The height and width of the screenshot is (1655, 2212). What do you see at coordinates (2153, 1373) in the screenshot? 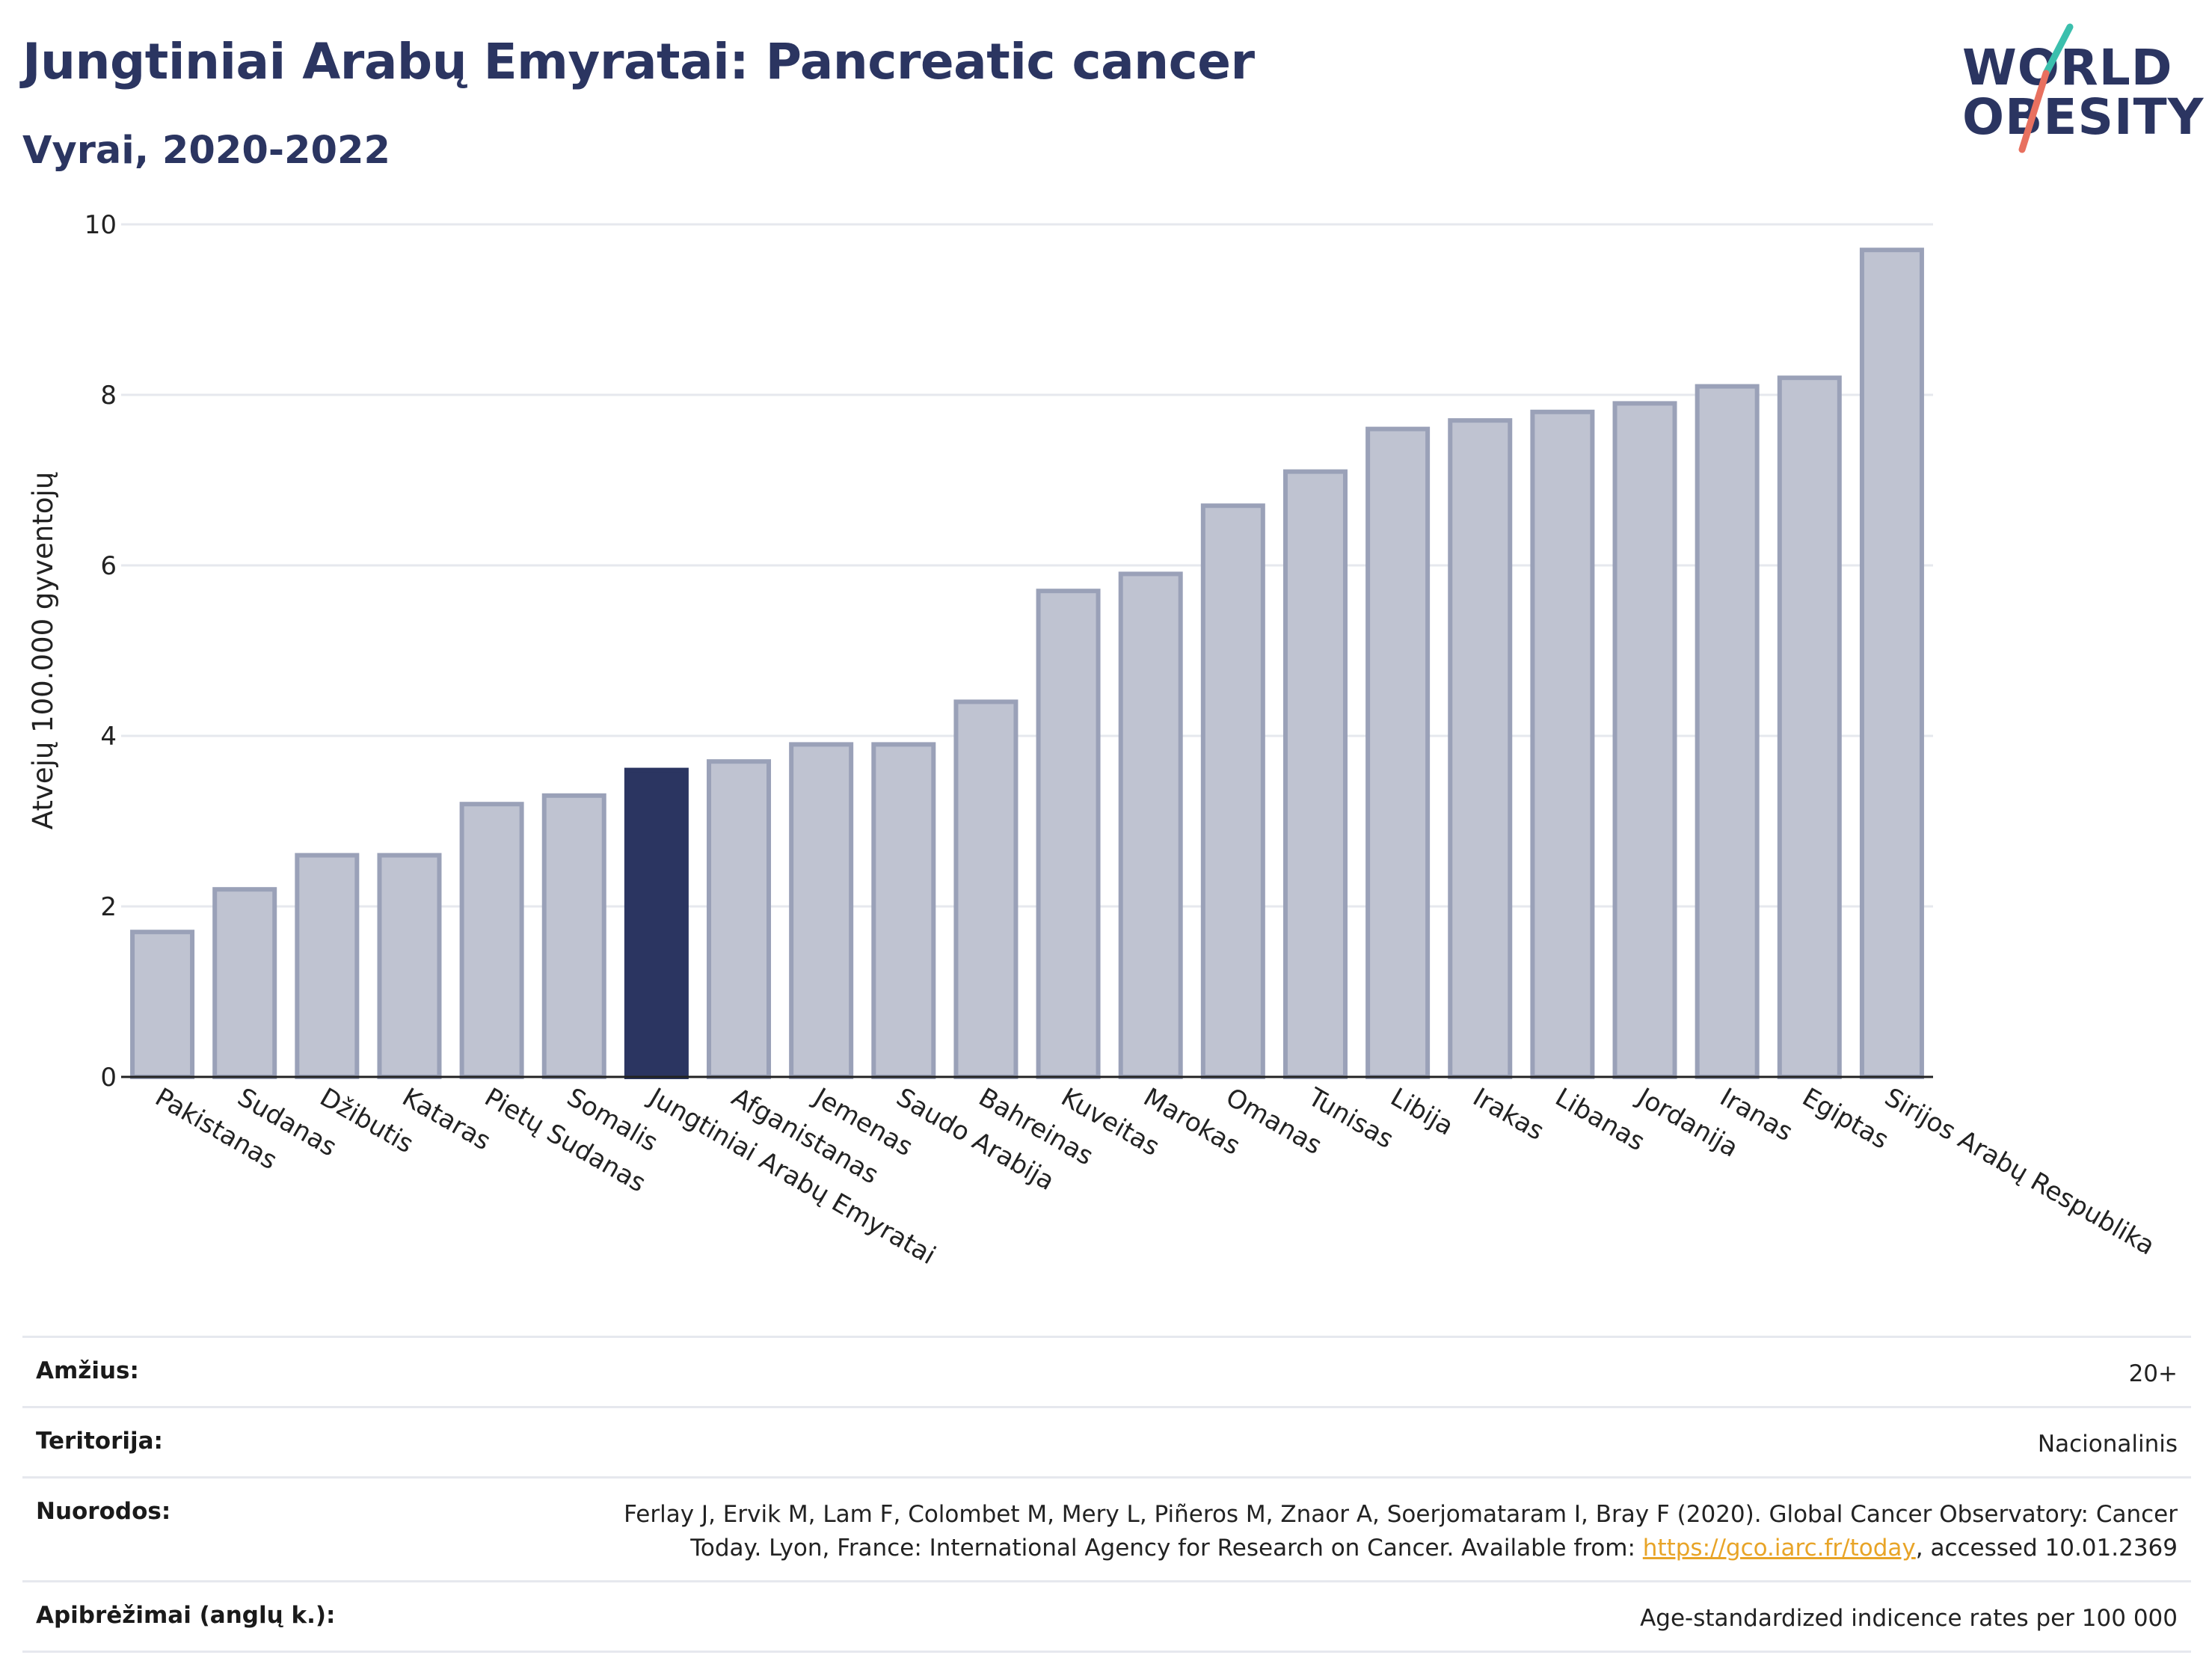
I see `age-value: 20+` at bounding box center [2153, 1373].